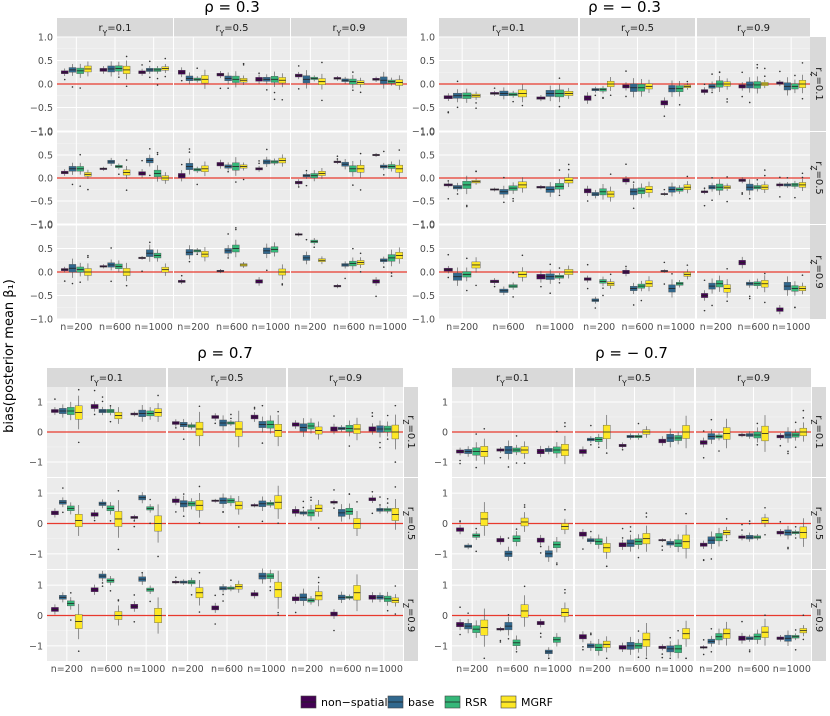  I want to click on y-tick-label: 1, so click(40, 494).